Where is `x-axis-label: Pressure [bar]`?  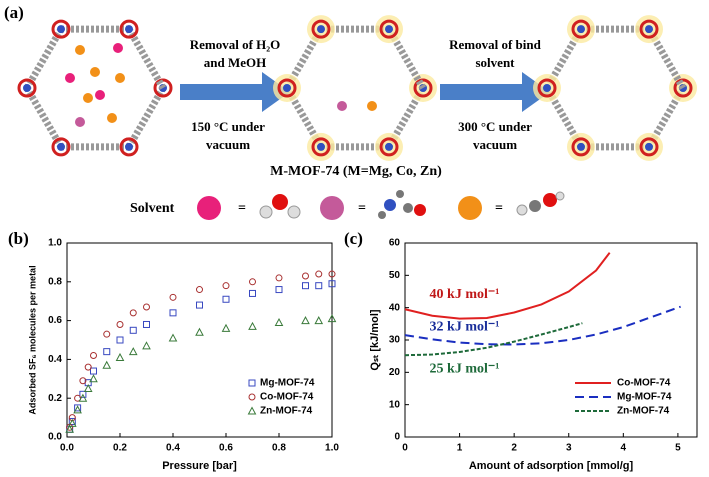 x-axis-label: Pressure [bar] is located at coordinates (199, 466).